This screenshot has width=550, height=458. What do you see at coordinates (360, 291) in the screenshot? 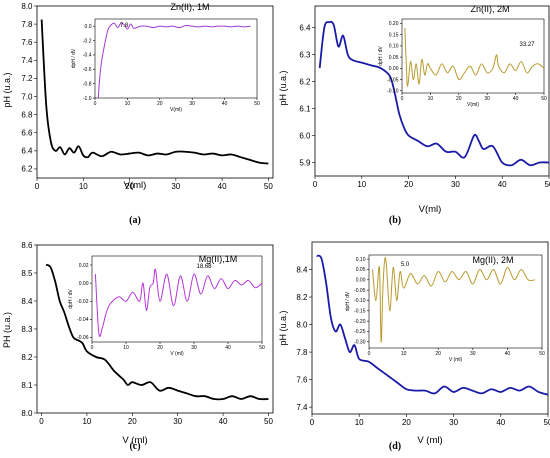
I see `panel-d-inset-ytick-label: -0.05` at bounding box center [360, 291].